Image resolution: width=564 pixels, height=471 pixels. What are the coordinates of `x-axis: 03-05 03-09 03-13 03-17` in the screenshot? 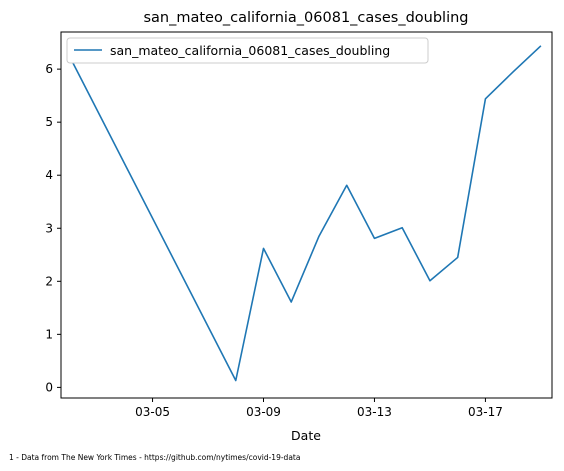 It's located at (319, 408).